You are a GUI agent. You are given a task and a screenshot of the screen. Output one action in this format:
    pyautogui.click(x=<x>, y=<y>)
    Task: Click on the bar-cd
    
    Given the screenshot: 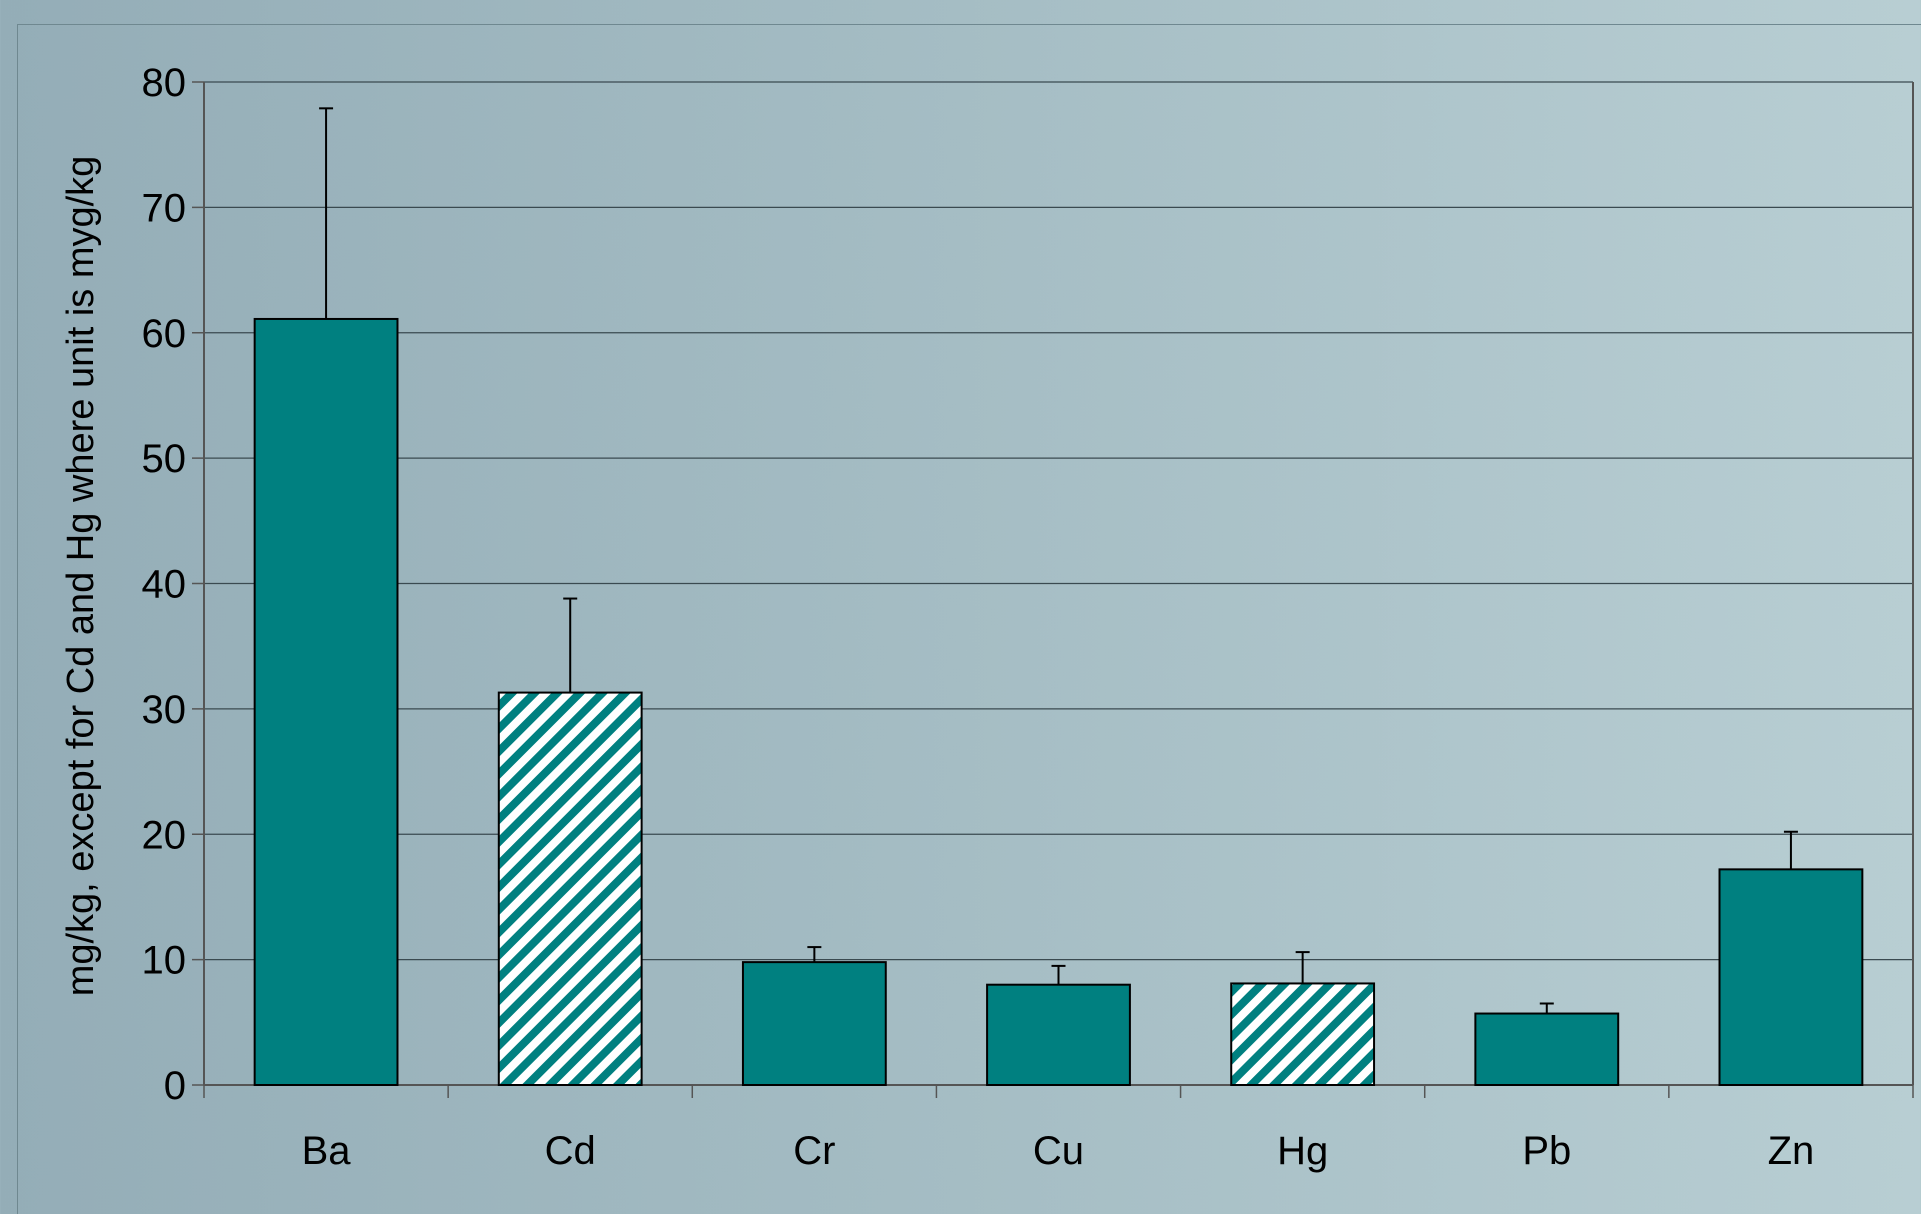 What is the action you would take?
    pyautogui.click(x=570, y=888)
    